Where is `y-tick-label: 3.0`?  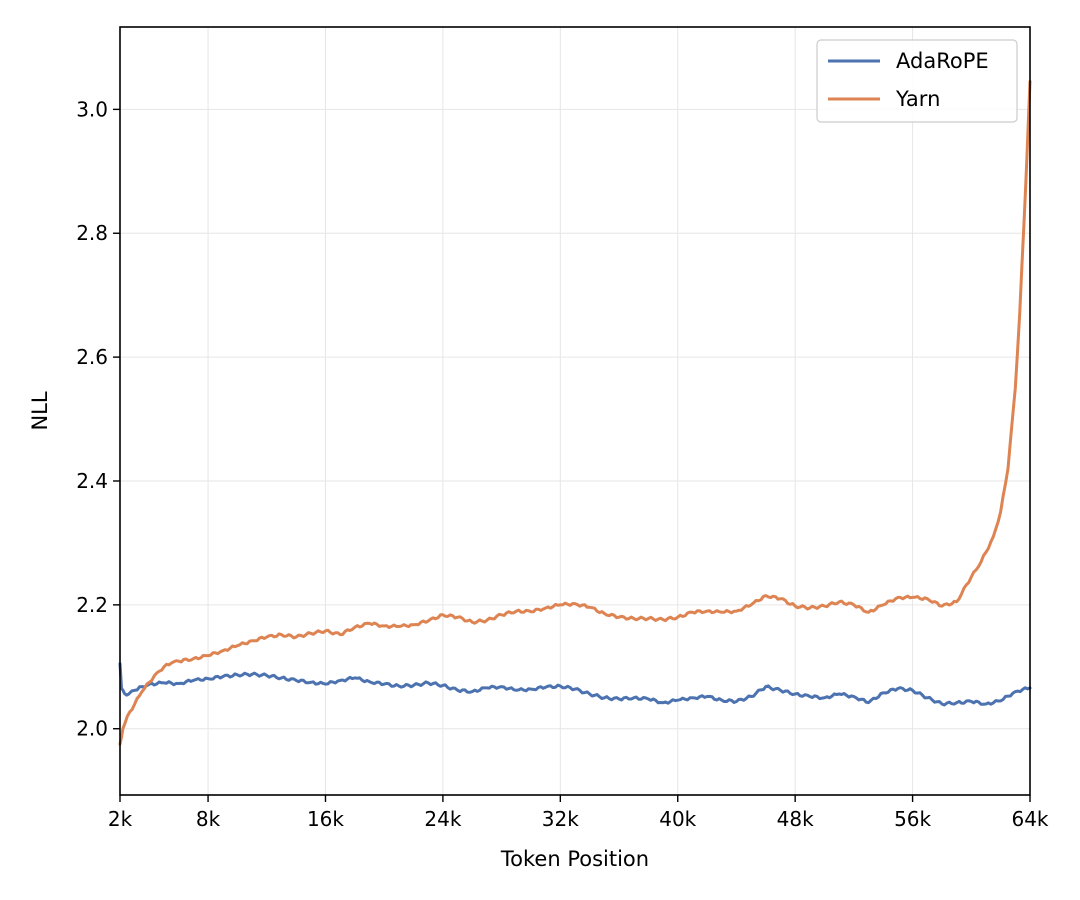
y-tick-label: 3.0 is located at coordinates (92, 109).